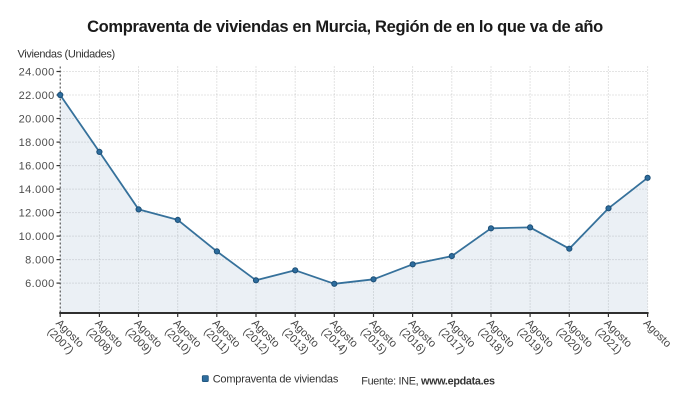 The height and width of the screenshot is (406, 690). What do you see at coordinates (428, 382) in the screenshot?
I see `svg-text: Fuente: INE, www.epdata.es` at bounding box center [428, 382].